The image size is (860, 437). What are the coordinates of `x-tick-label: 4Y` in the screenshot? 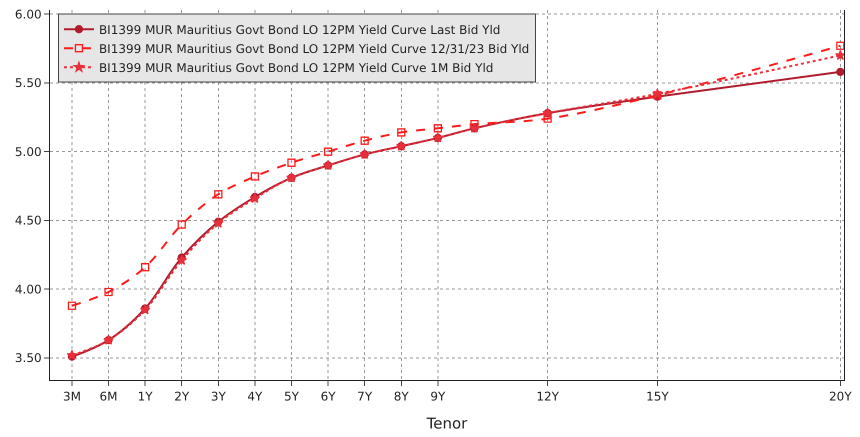 It's located at (255, 396).